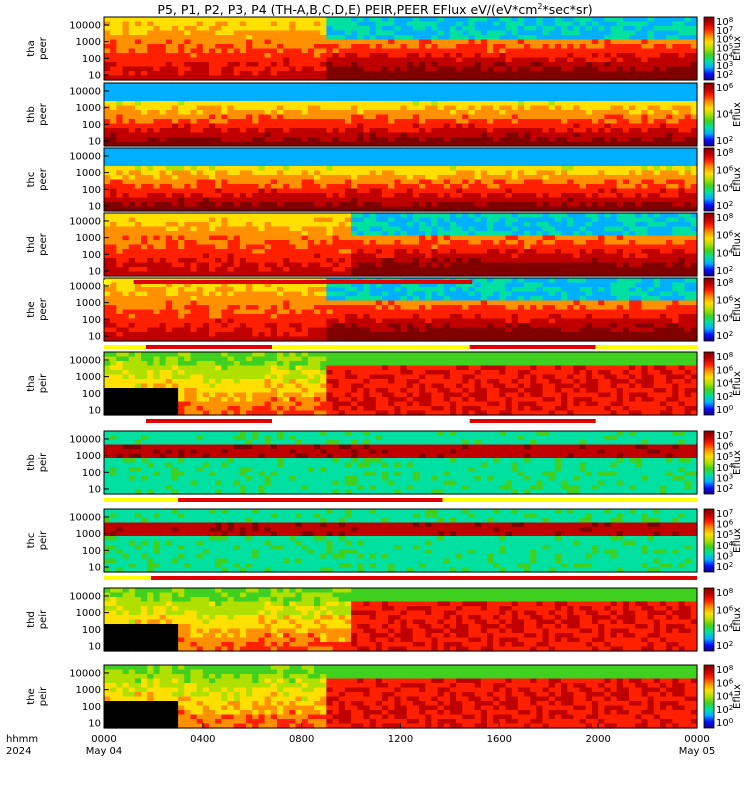 Image resolution: width=750 pixels, height=800 pixels. Describe the element at coordinates (104, 751) in the screenshot. I see `date-label: May 04` at that location.